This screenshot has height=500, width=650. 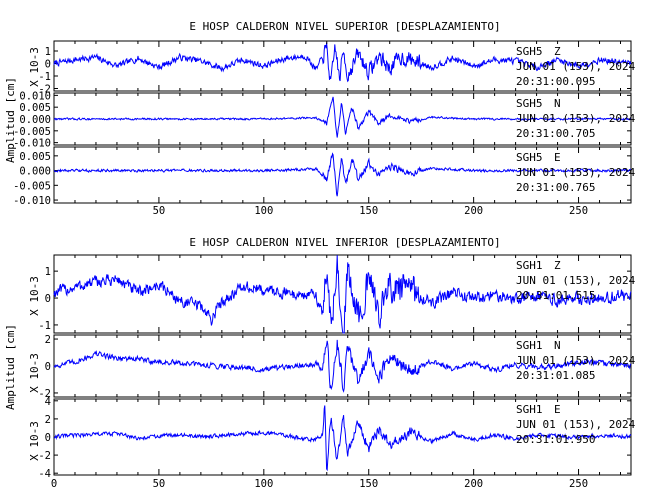 I want to click on y-axis-label-lower: Amplitud [cm], so click(x=10, y=367).